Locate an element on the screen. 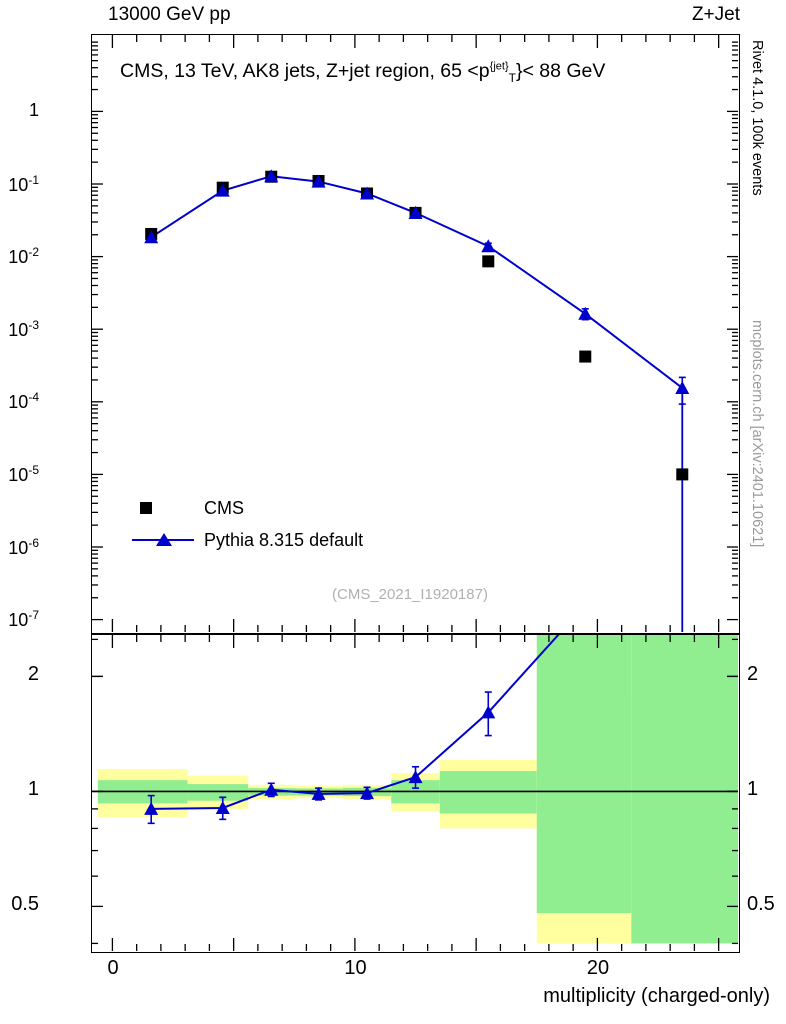 The height and width of the screenshot is (1024, 786). plot-title-sub: T is located at coordinates (512, 77).